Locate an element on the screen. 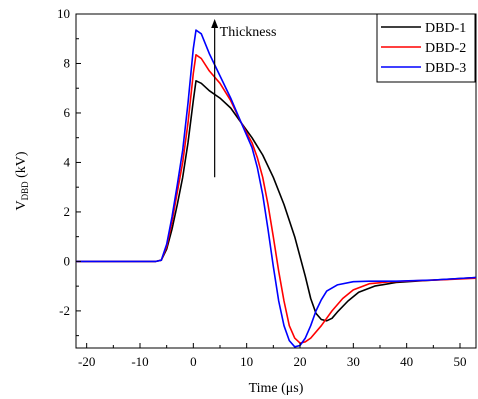 Image resolution: width=478 pixels, height=399 pixels. legend-label-3: DBD-3 is located at coordinates (445, 68).